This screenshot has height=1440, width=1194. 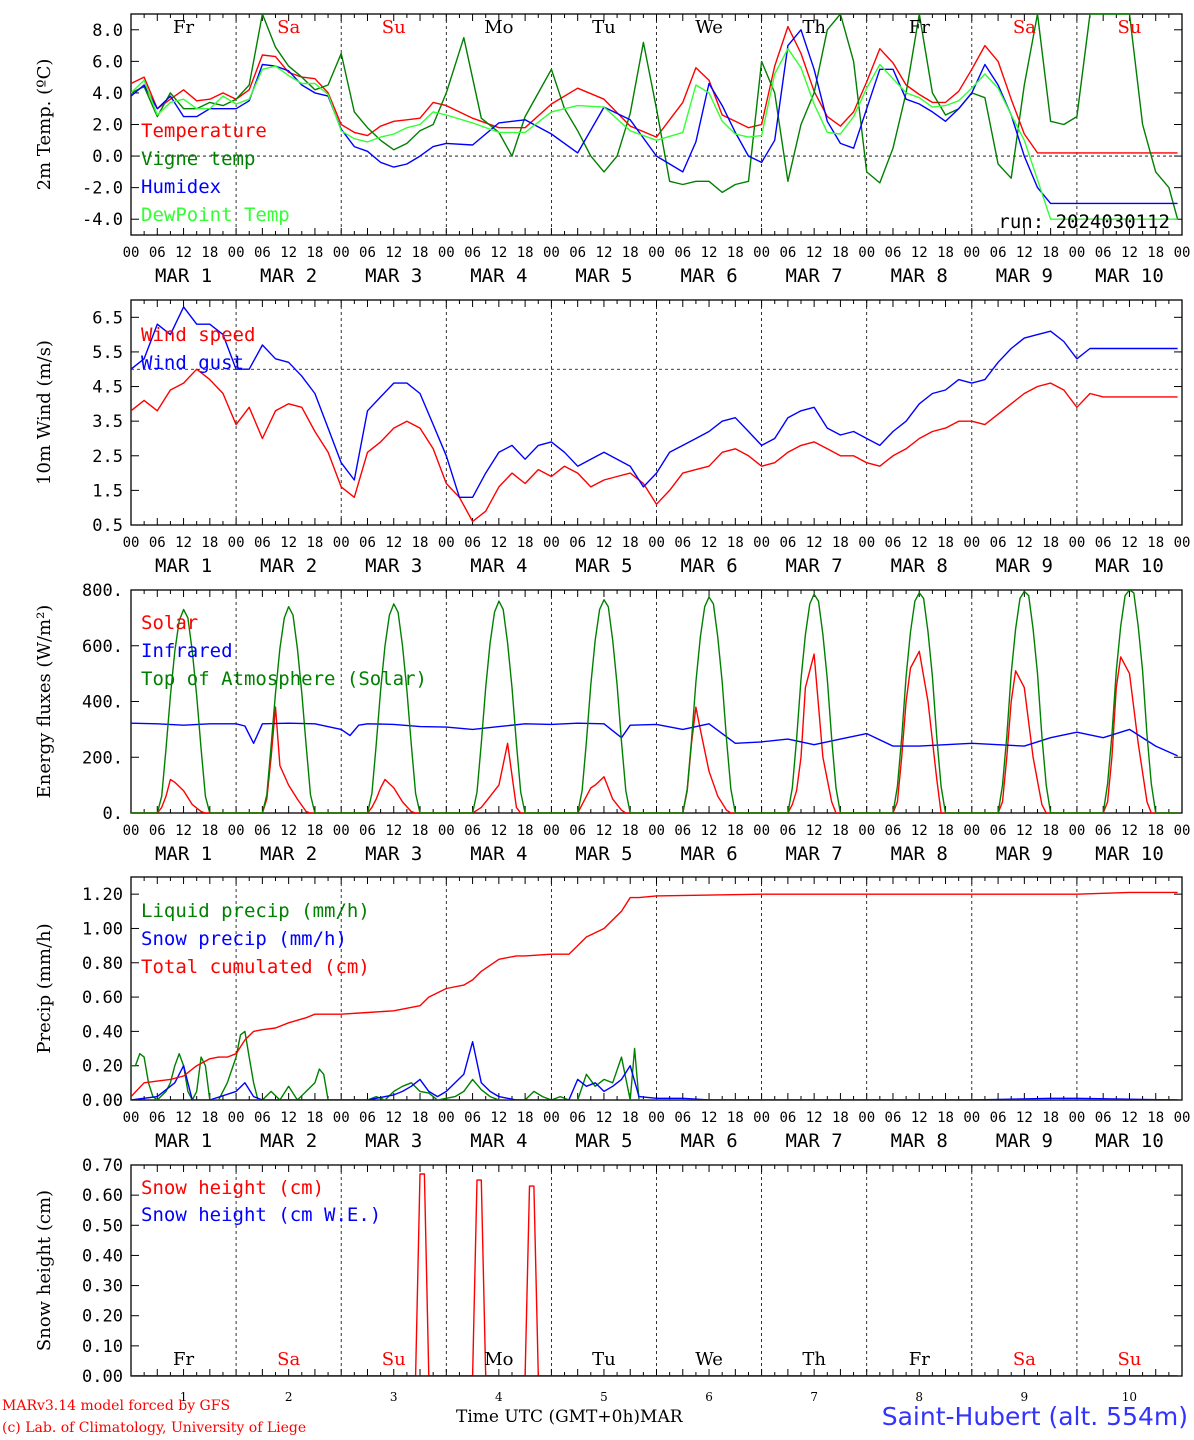 What do you see at coordinates (255, 911) in the screenshot?
I see `legend-entry: Liquid precip (mm/h)` at bounding box center [255, 911].